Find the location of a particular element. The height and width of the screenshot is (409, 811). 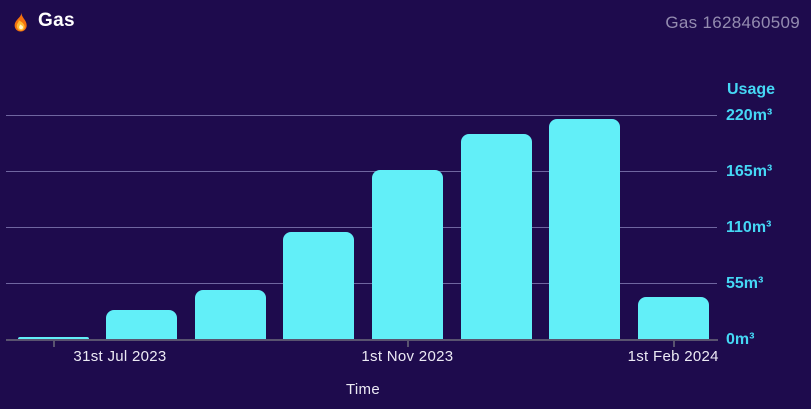

x-tick-label: 1st Feb 2024 is located at coordinates (673, 356).